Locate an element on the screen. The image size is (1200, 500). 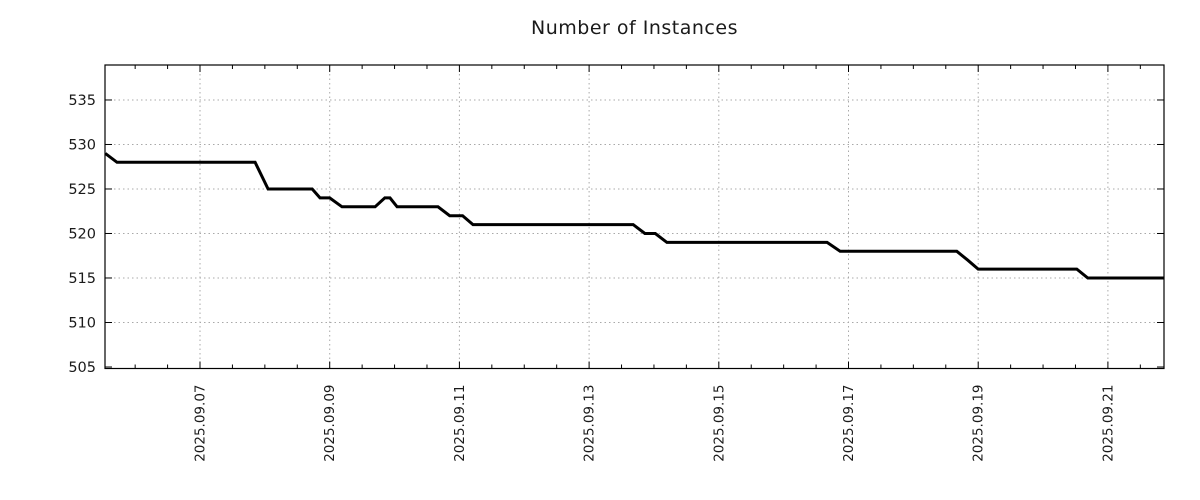
y-tick-label: 530 is located at coordinates (82, 145).